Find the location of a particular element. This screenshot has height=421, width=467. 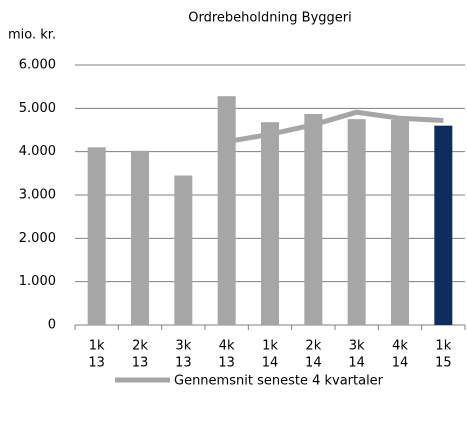

legend-label: Gennemsnit seneste 4 kvartaler is located at coordinates (279, 381).